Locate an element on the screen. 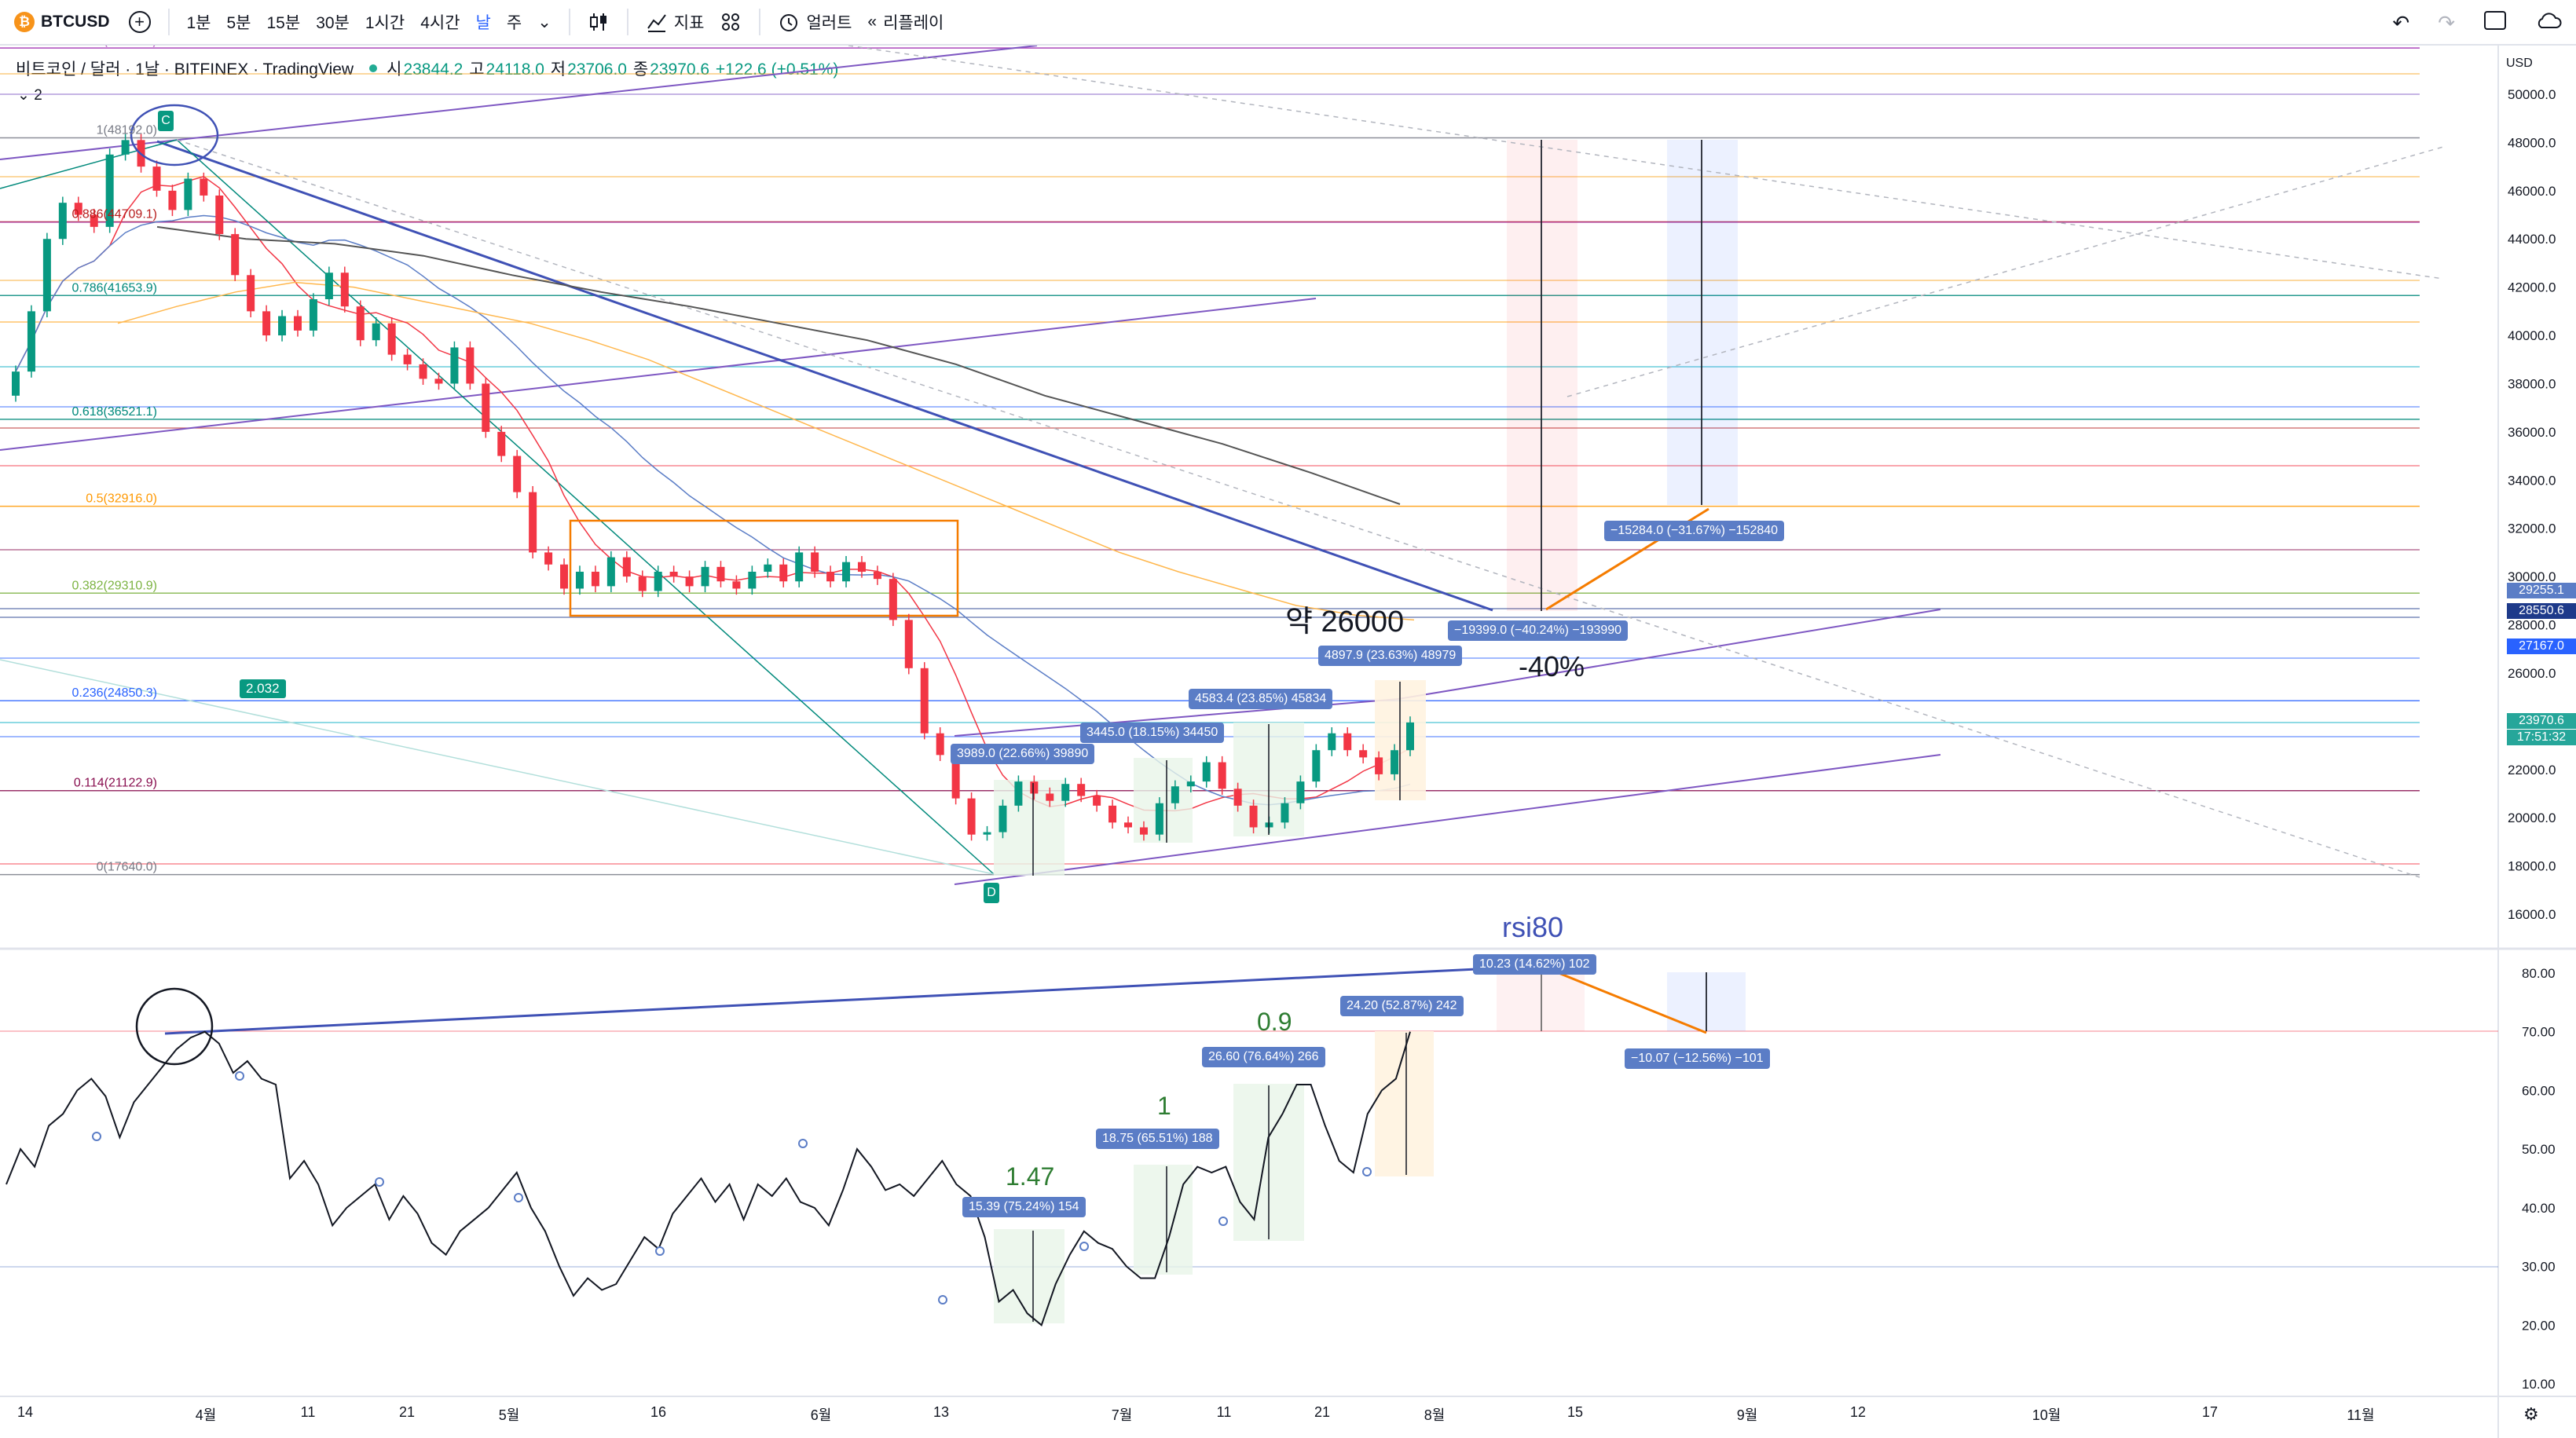 This screenshot has height=1438, width=2576. templates-button is located at coordinates (730, 22).